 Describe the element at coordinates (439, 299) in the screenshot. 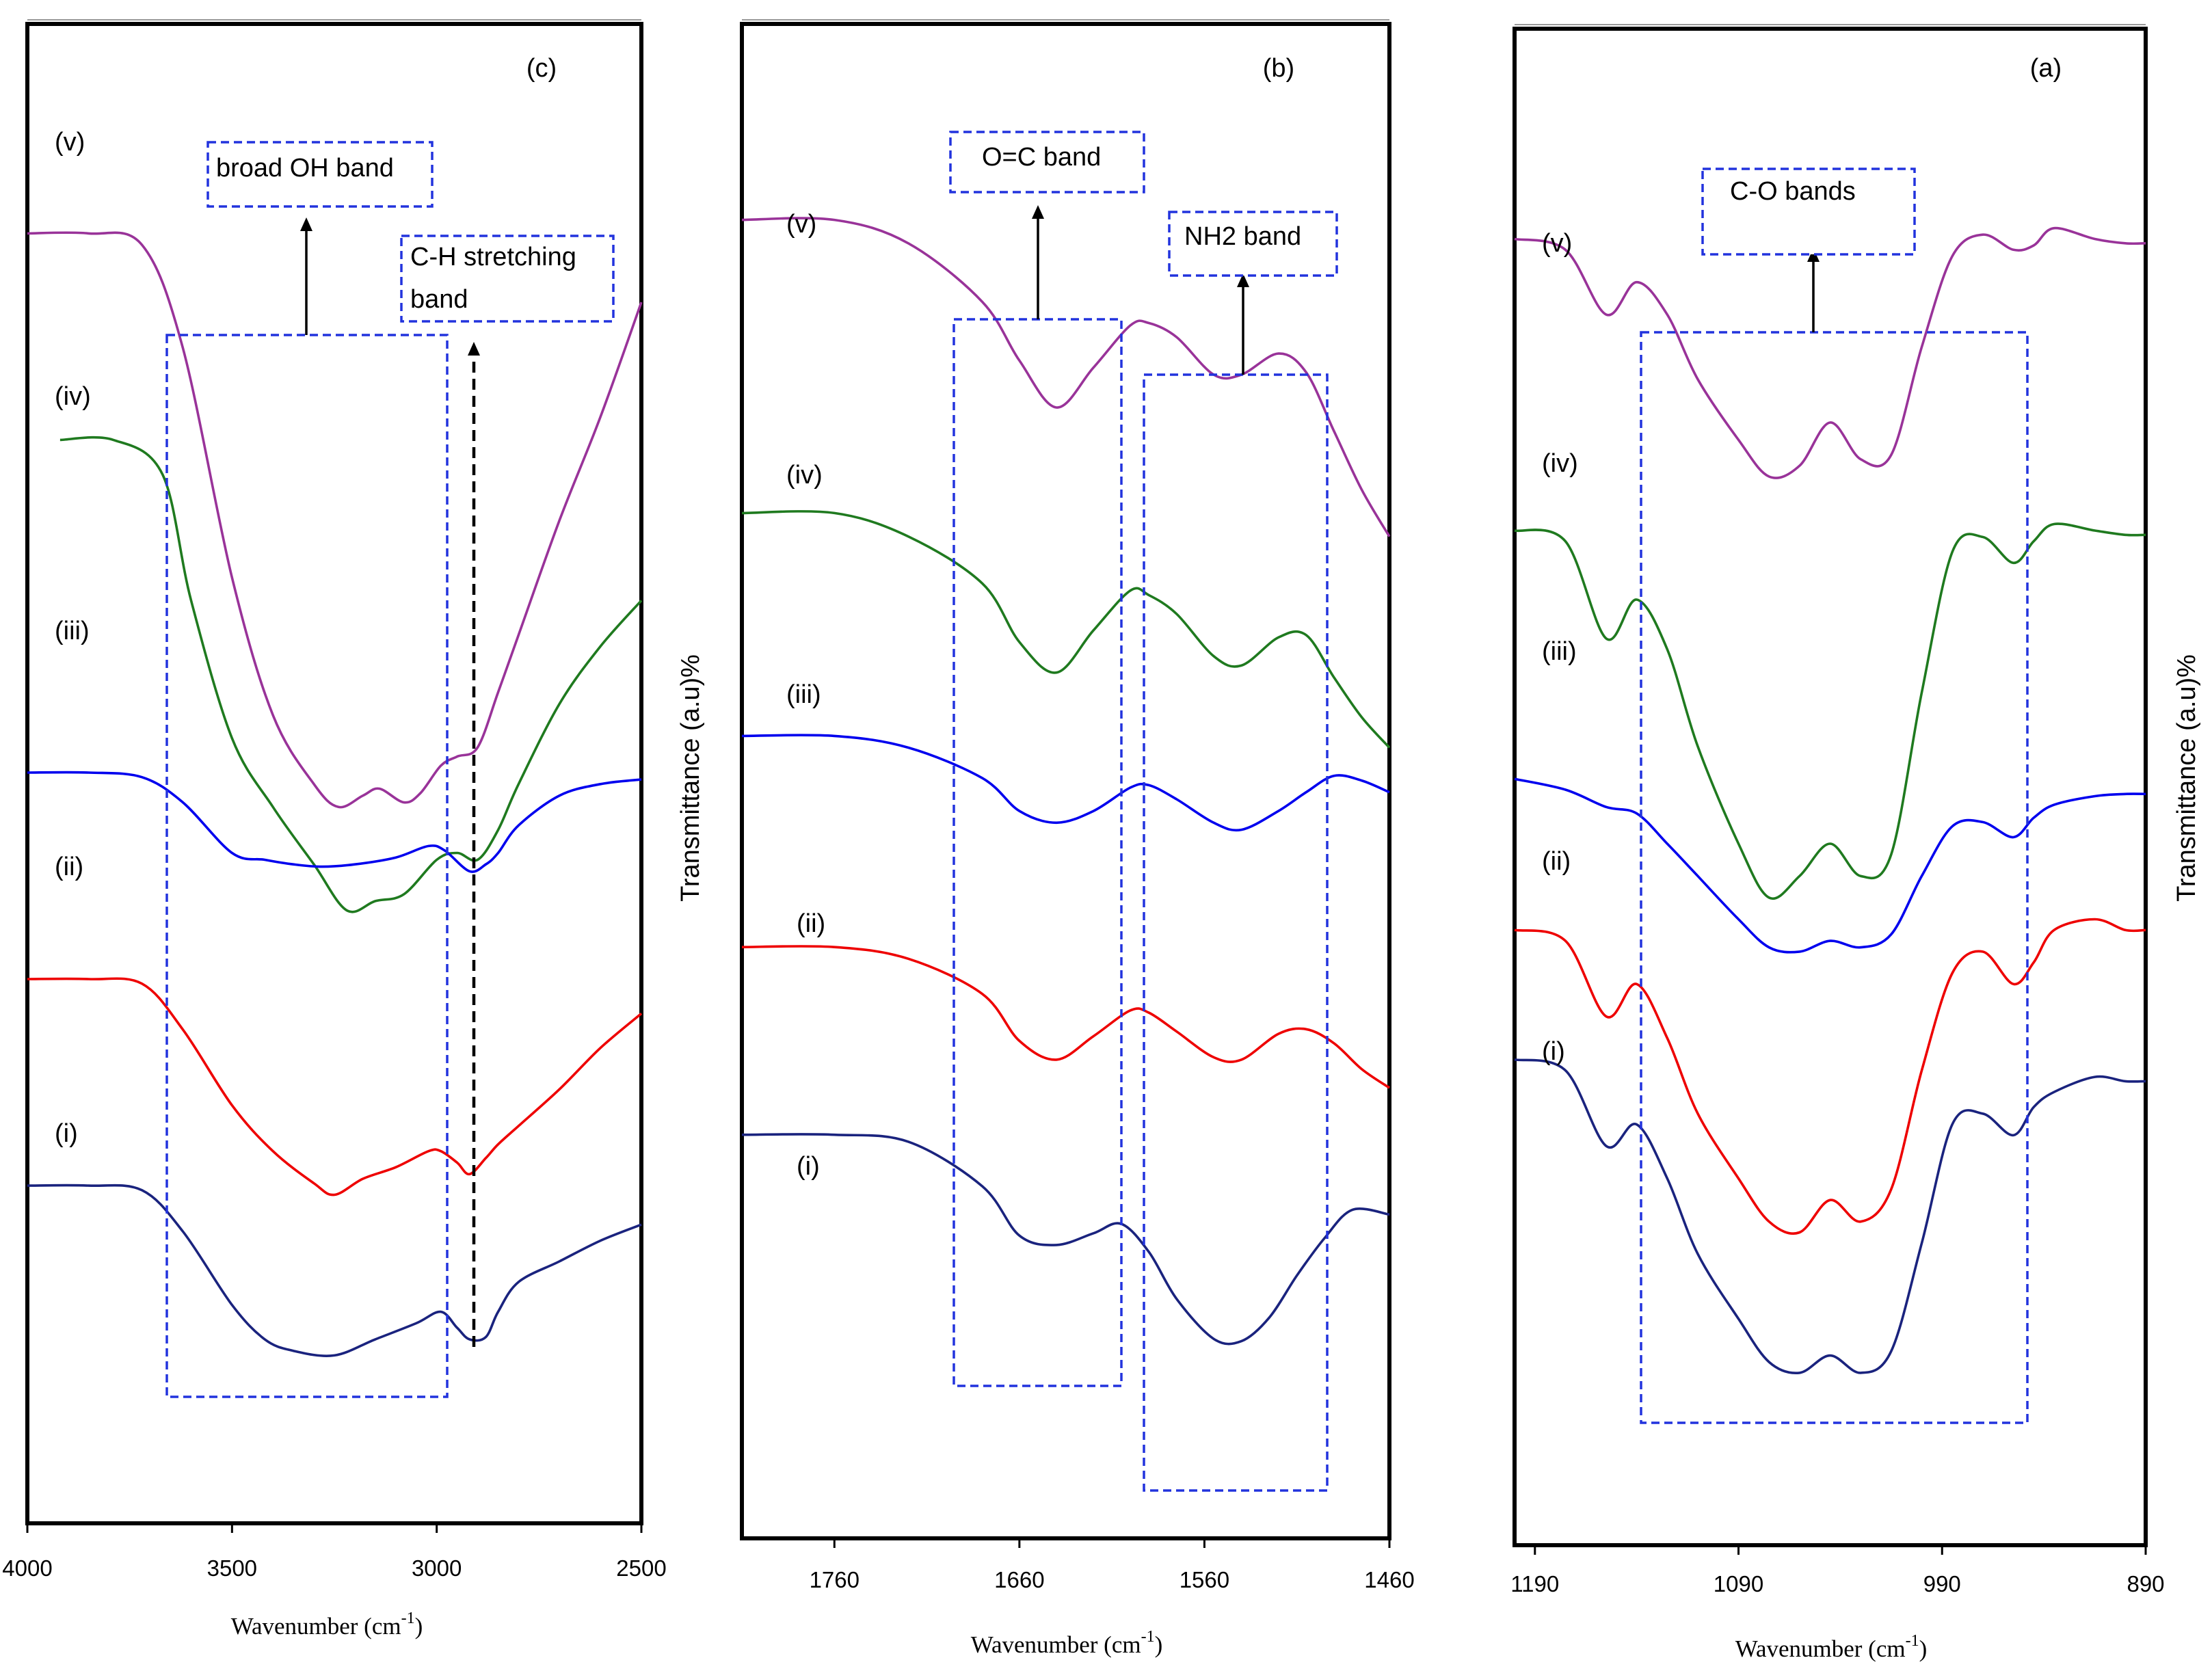

I see `annotation-text-line2: band` at that location.